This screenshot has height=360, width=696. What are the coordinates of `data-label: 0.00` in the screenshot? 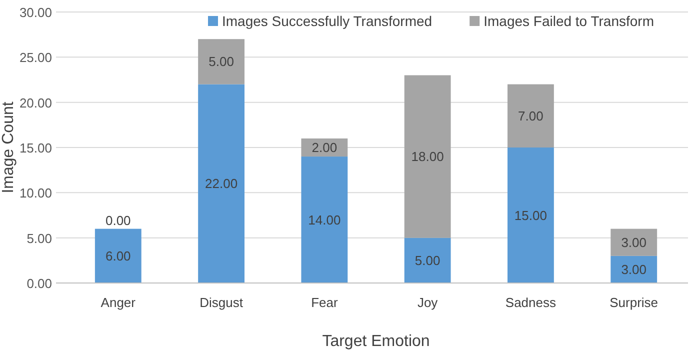 It's located at (118, 220).